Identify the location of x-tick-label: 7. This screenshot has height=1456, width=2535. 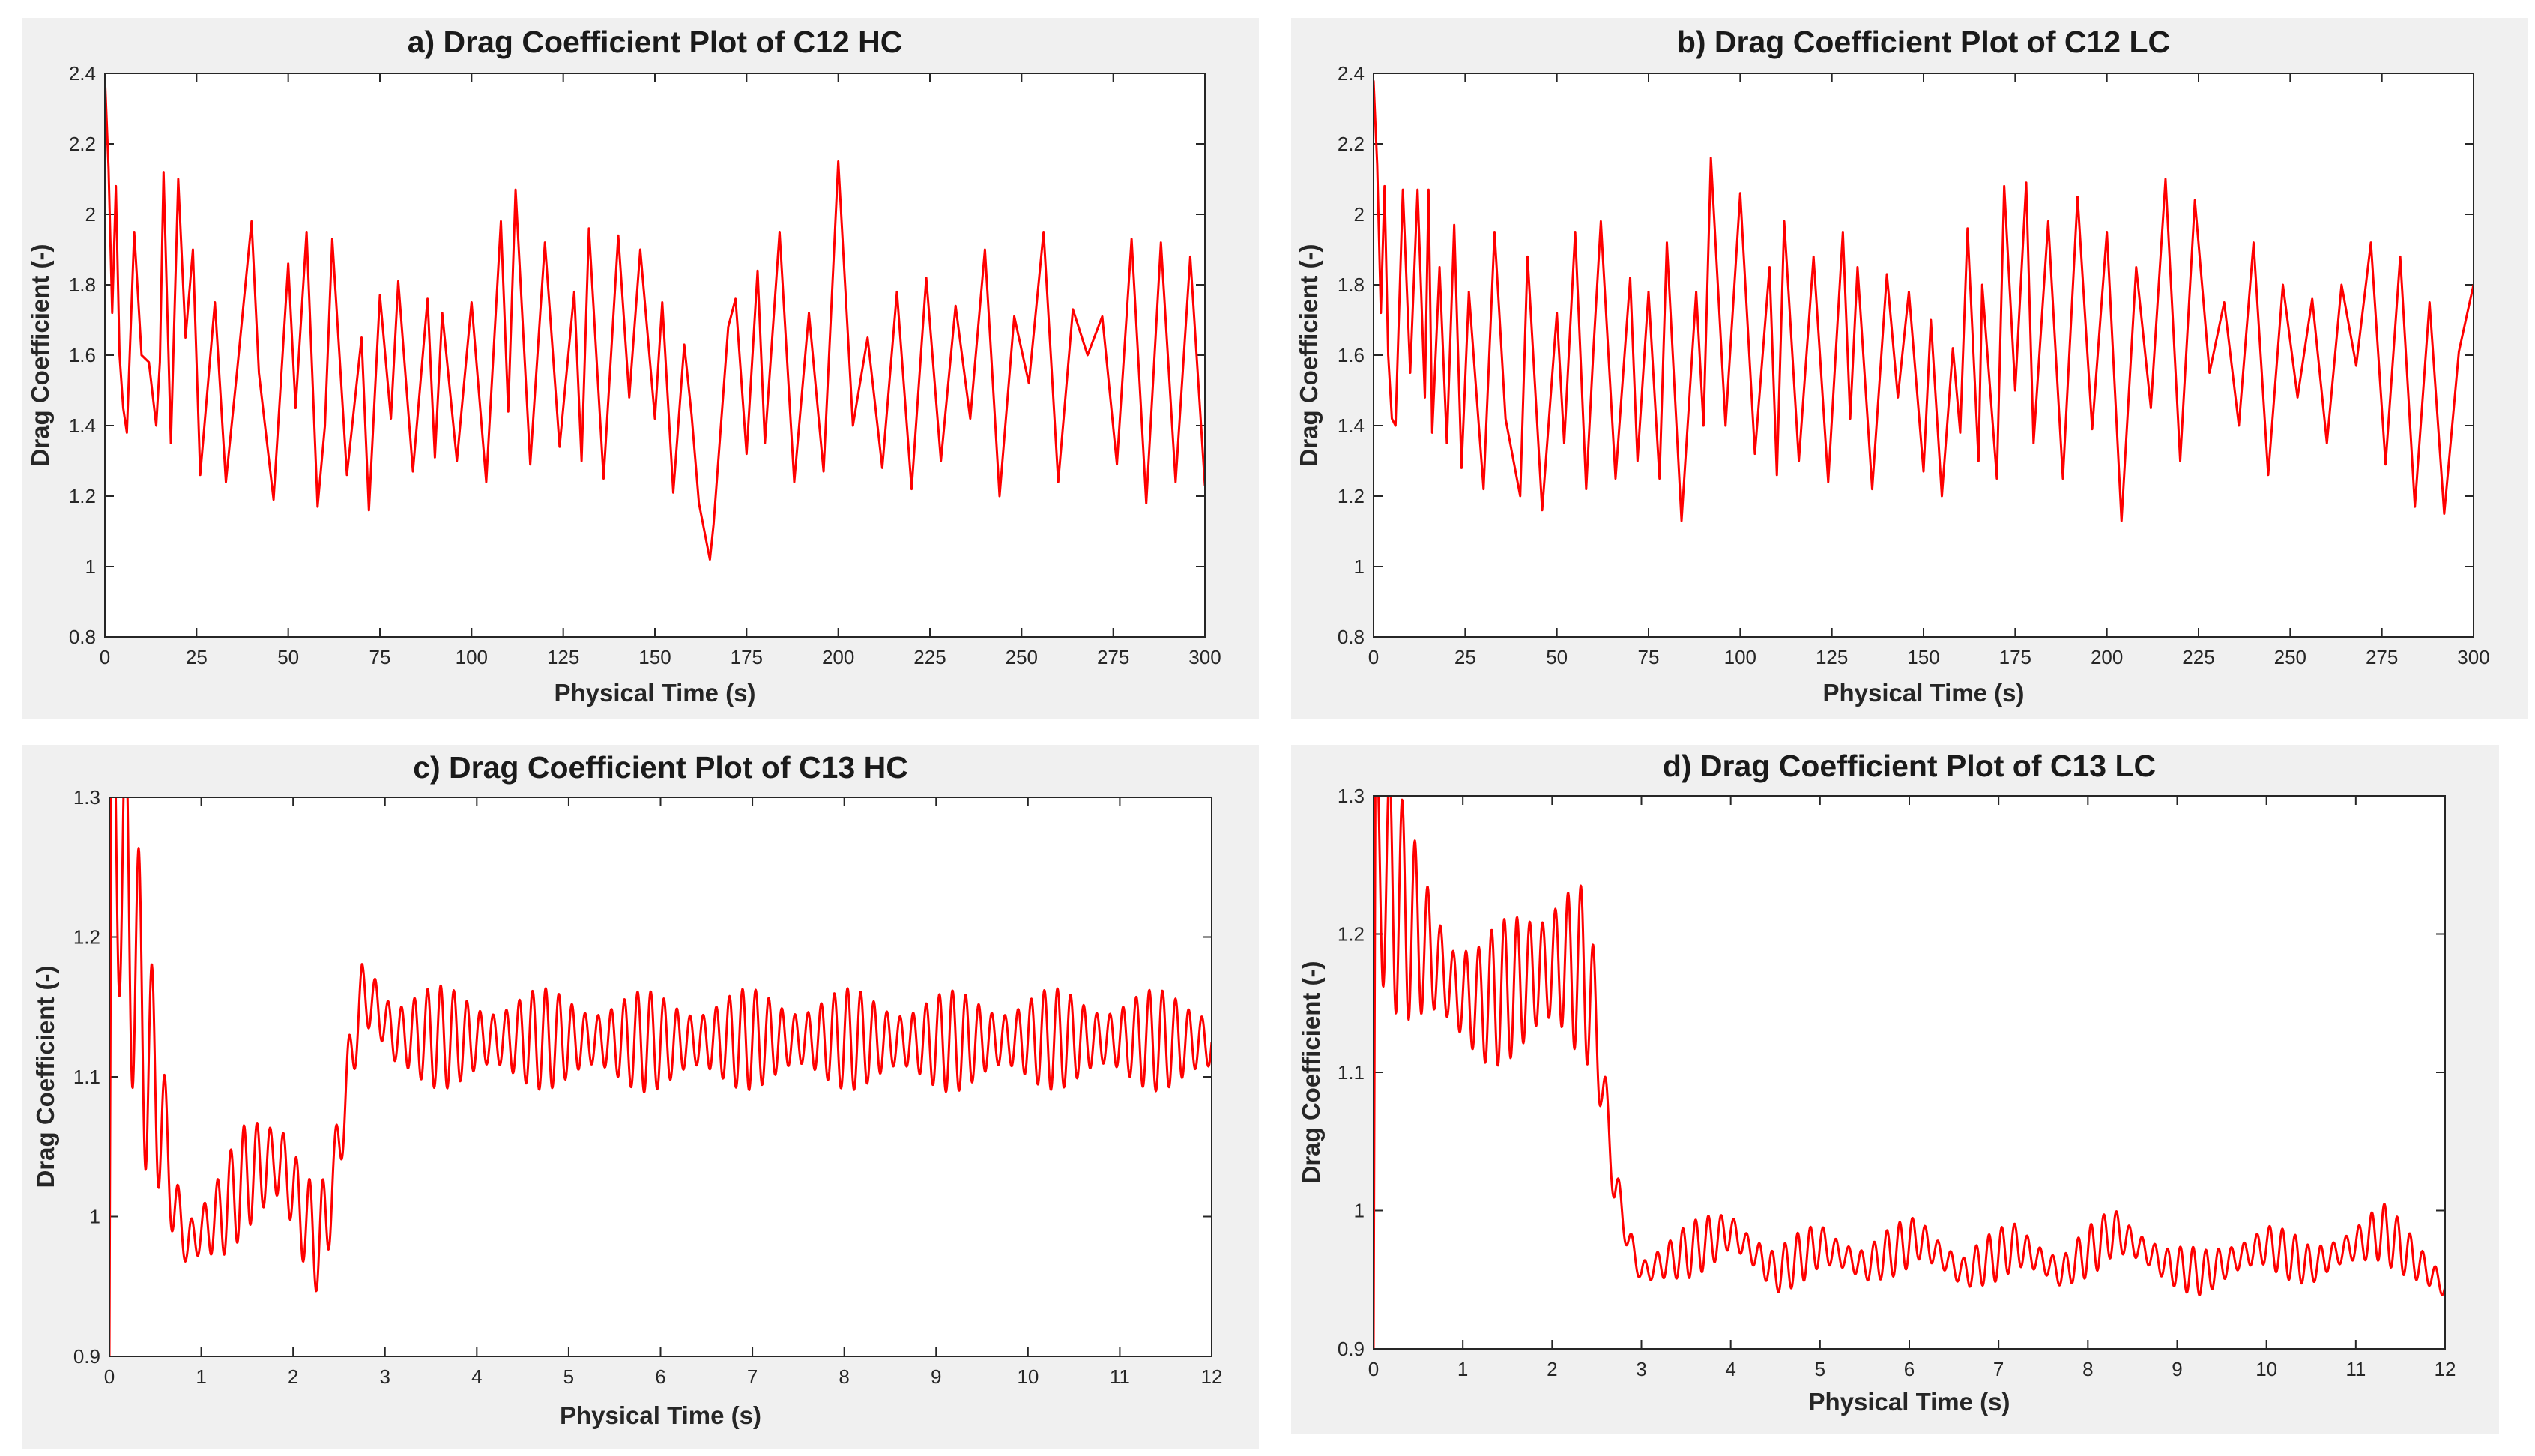
(1998, 1369).